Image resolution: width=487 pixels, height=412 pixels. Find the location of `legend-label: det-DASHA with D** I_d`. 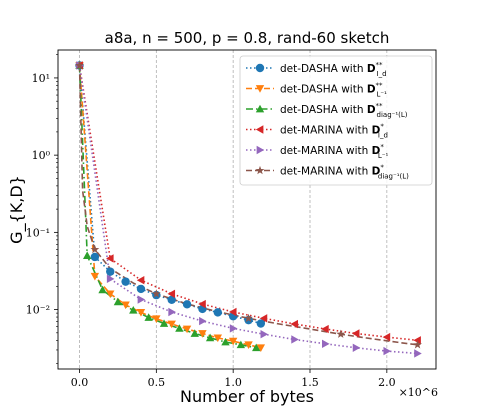

legend-label: det-DASHA with D** I_d is located at coordinates (333, 69).